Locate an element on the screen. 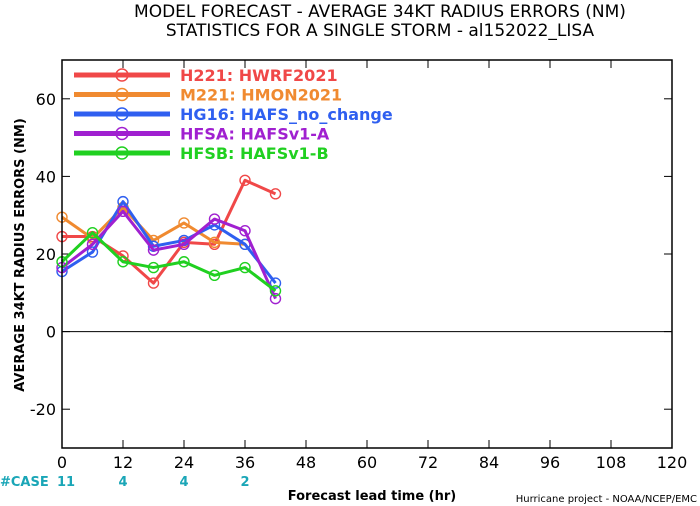  x-tick-label: 48 is located at coordinates (306, 462).